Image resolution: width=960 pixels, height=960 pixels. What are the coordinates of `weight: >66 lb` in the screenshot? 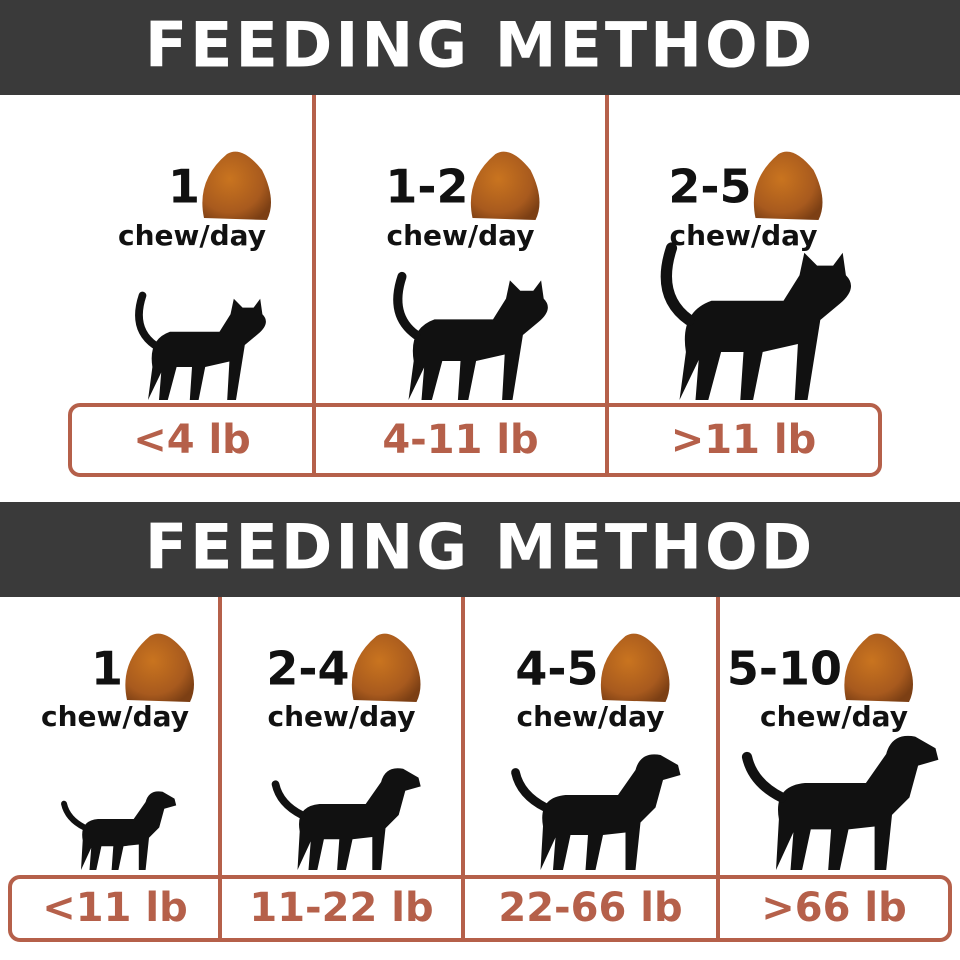 It's located at (833, 908).